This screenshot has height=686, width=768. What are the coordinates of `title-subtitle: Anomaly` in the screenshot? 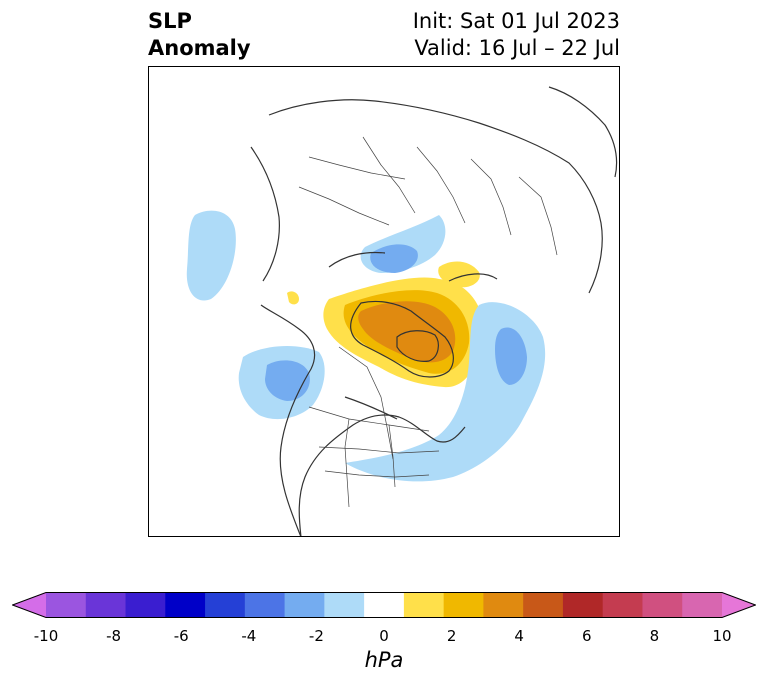 It's located at (199, 48).